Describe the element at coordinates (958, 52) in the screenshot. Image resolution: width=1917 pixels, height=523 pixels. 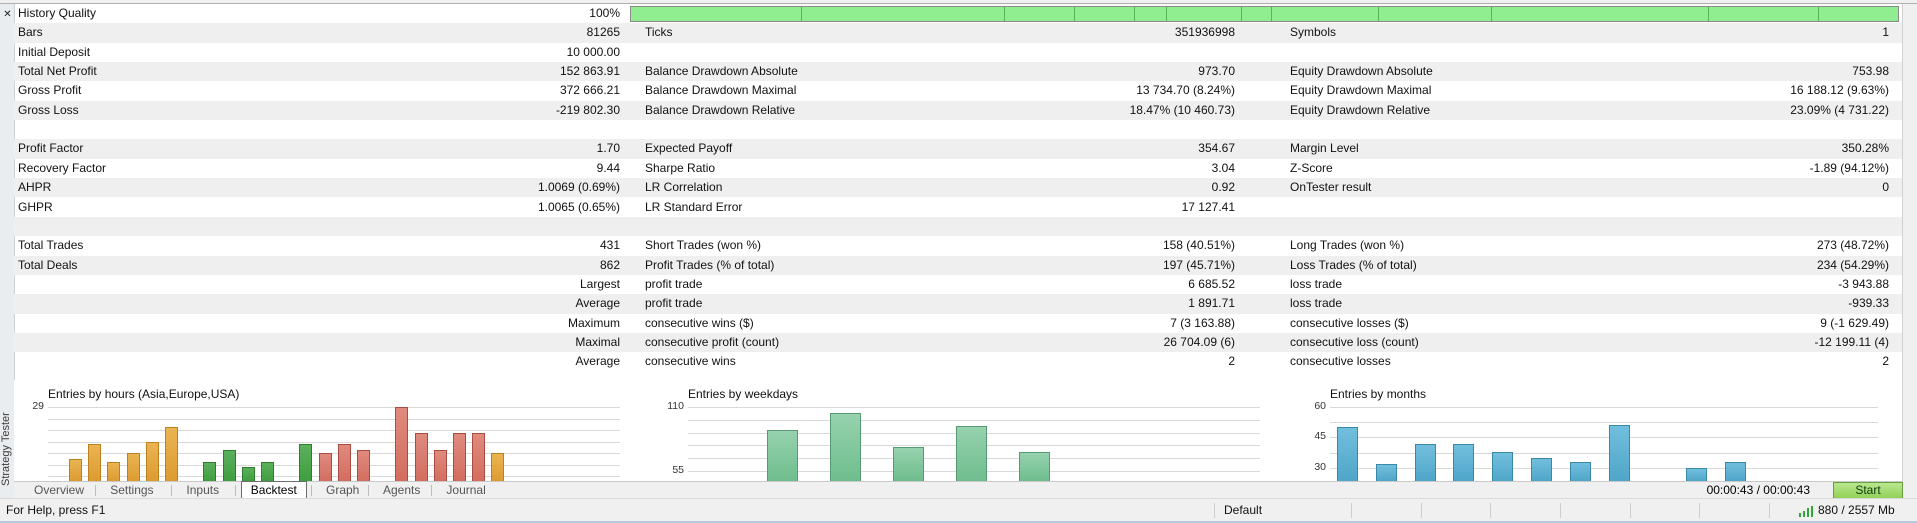
I see `stat-row: Initial Deposit 10 000.00` at that location.